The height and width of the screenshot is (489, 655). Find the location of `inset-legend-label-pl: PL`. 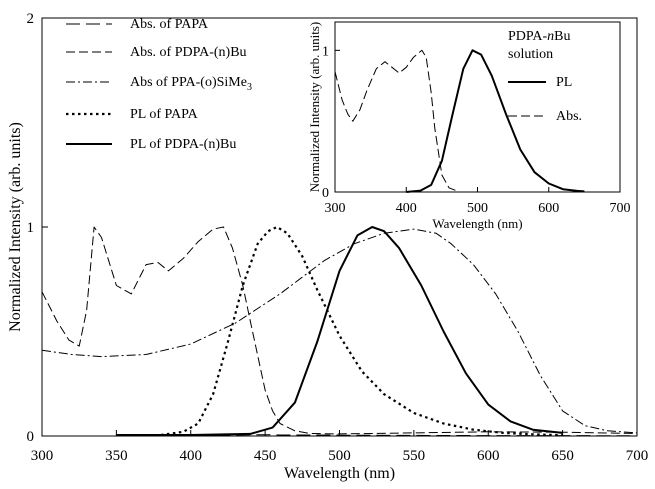

inset-legend-label-pl: PL is located at coordinates (564, 82).